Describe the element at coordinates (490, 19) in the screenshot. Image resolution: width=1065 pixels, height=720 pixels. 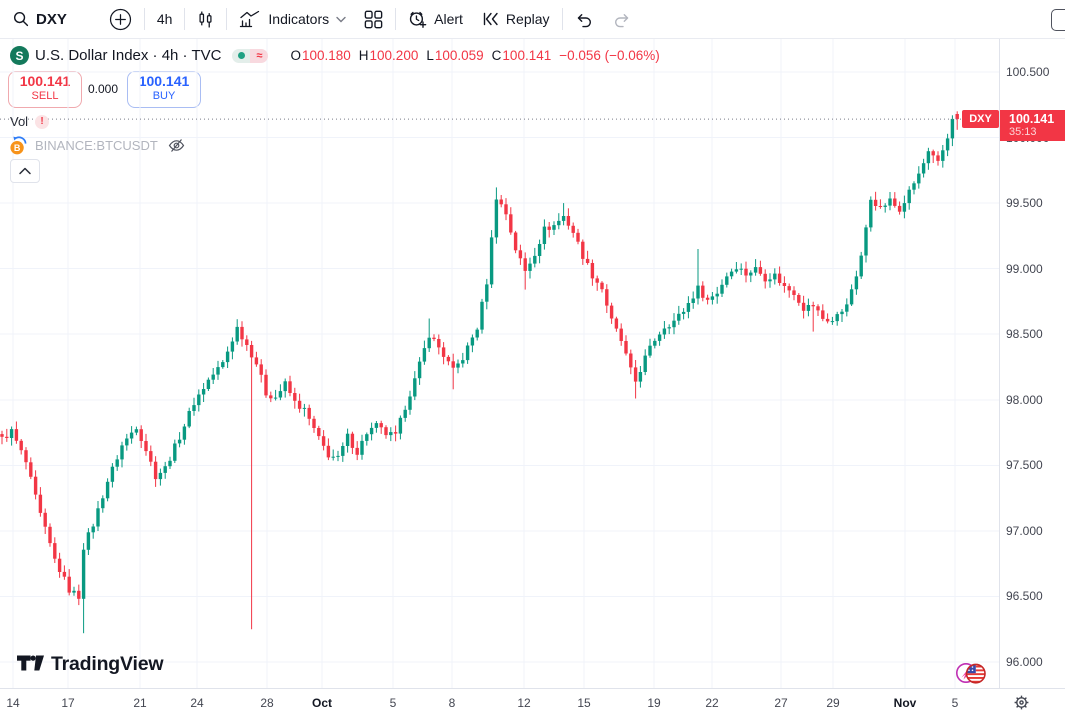
I see `replay-rewind-icon` at that location.